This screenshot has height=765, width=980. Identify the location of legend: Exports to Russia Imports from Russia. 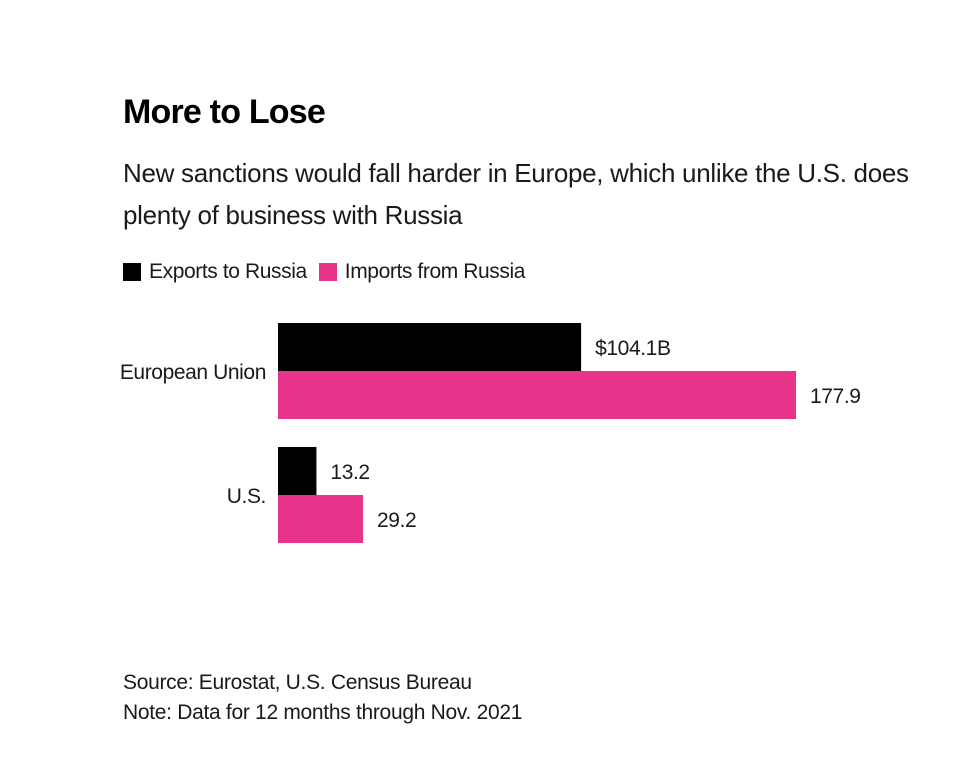
(330, 272).